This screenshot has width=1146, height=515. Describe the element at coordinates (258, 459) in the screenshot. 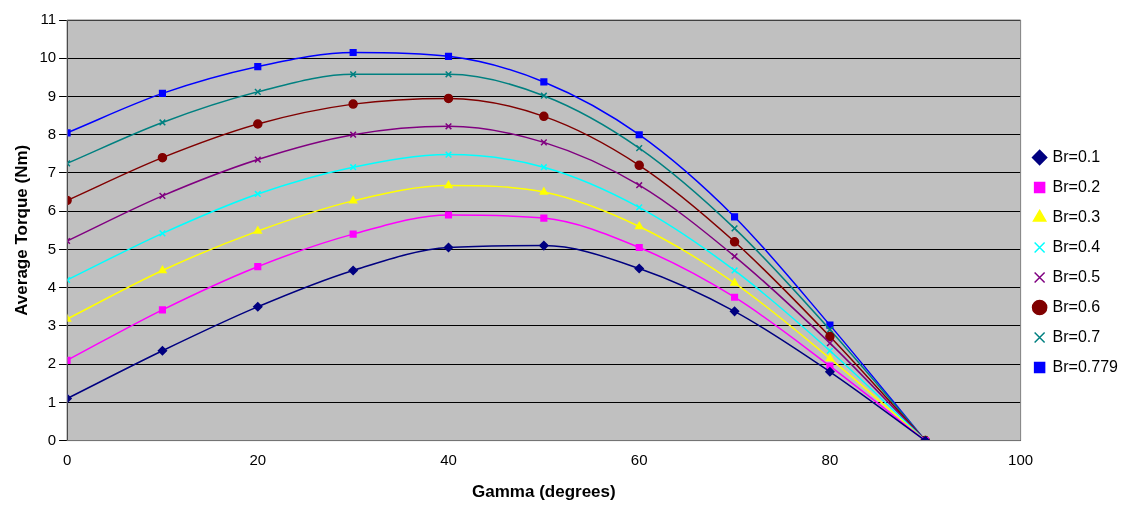

I see `x-tick-label: 20` at that location.